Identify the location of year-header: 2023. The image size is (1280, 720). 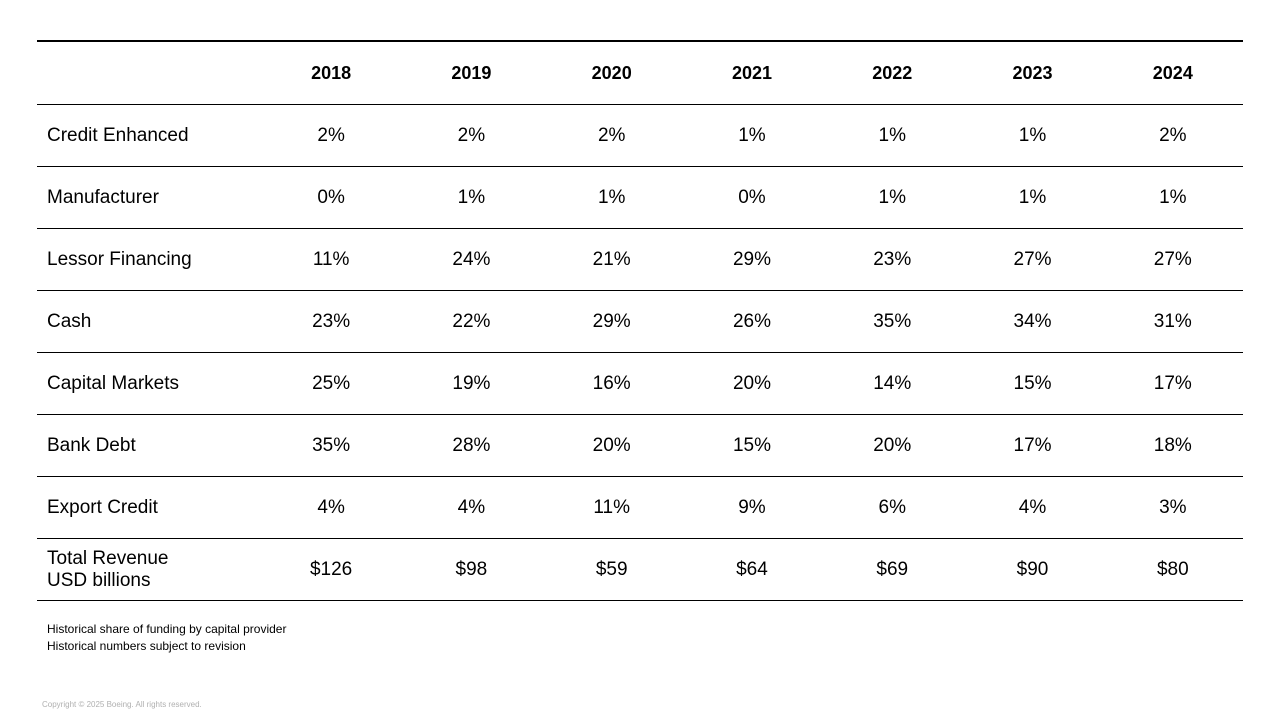
(1032, 72).